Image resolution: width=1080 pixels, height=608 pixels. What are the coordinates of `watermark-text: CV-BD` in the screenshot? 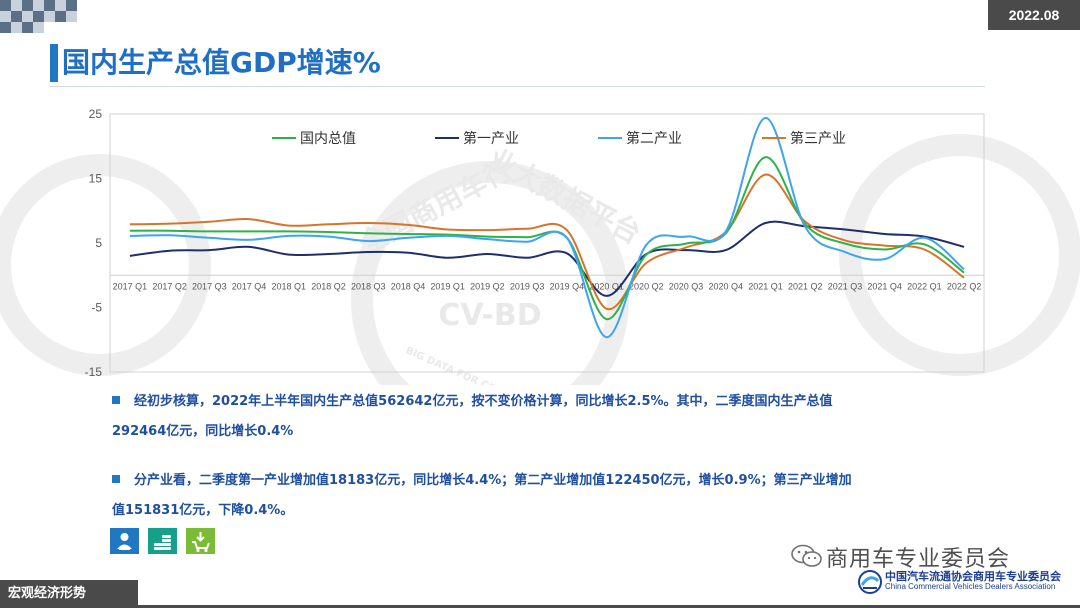 It's located at (489, 315).